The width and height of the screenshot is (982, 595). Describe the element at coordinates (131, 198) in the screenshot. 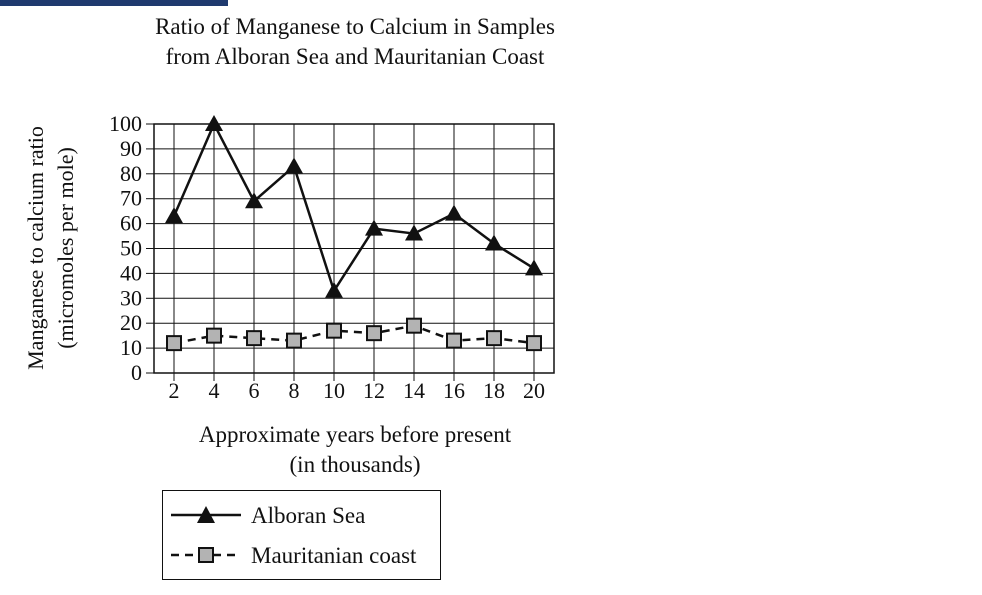

I see `y-tick-label-70: 70` at that location.